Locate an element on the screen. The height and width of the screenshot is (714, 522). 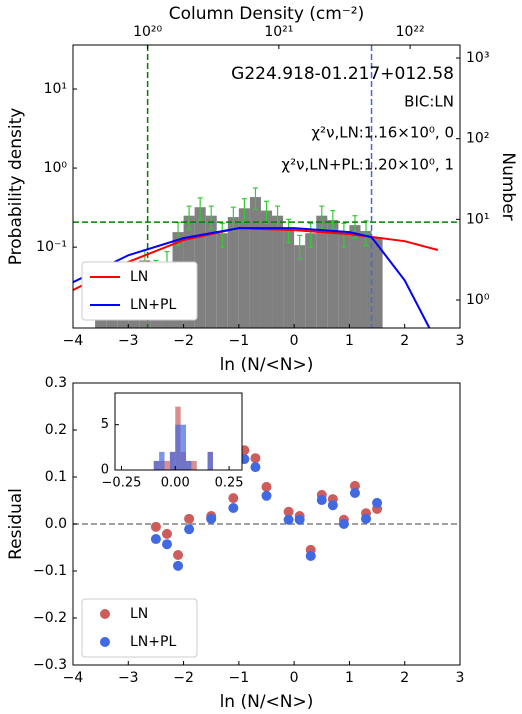
axes-frame is located at coordinates (178, 431).